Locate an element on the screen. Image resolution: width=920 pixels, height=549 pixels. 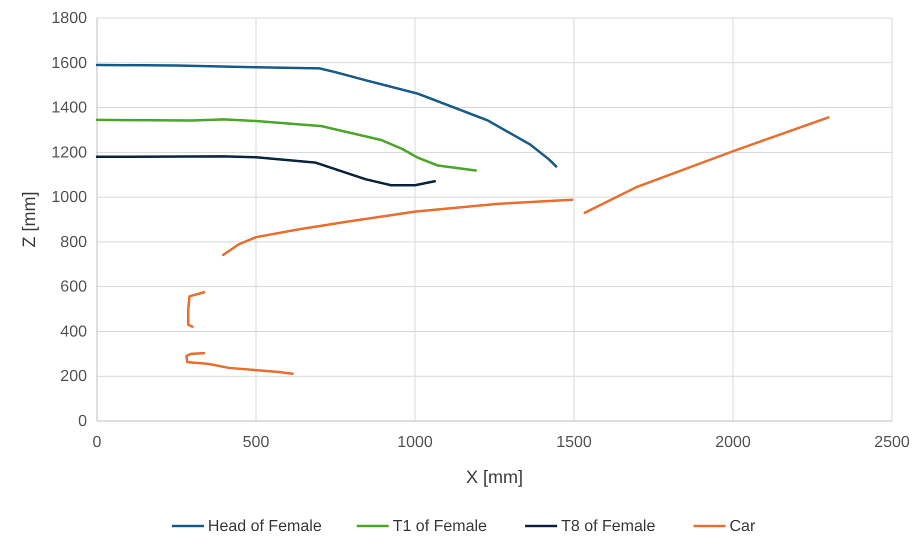
y-tick-label: 1800 is located at coordinates (69, 18).